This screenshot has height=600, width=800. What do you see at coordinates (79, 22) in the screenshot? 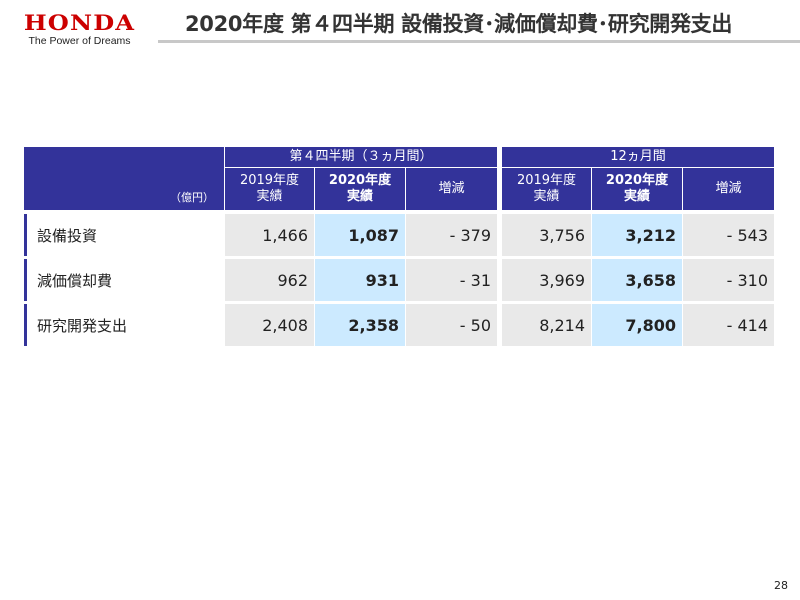
I see `logo-wordmark: HONDA` at bounding box center [79, 22].